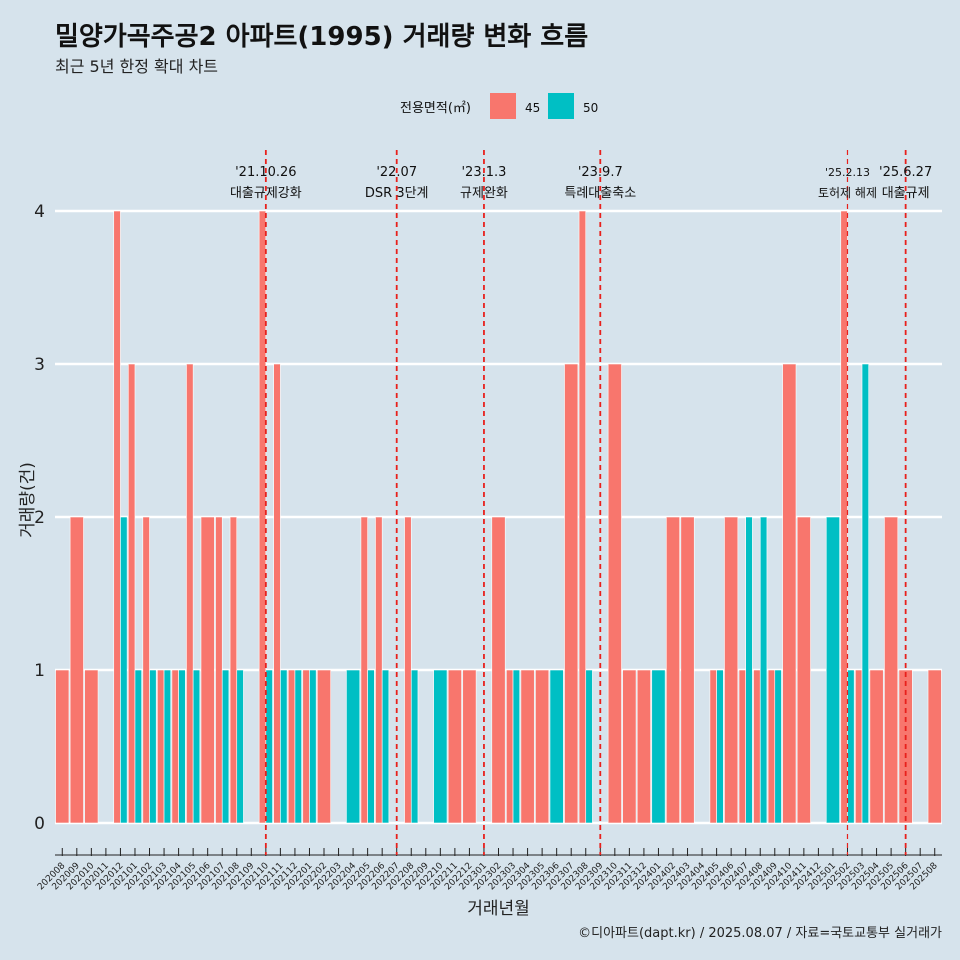  I want to click on legend-label: 50, so click(590, 108).